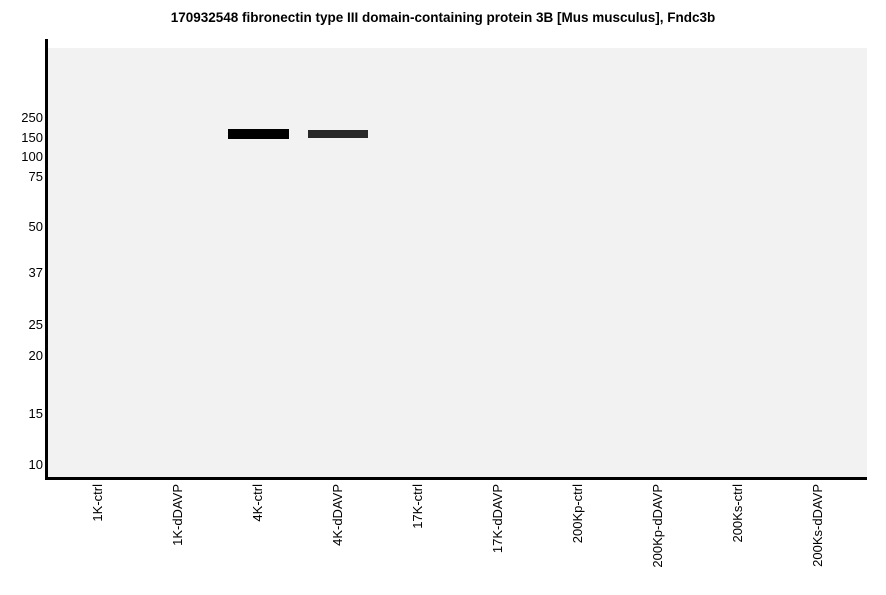  What do you see at coordinates (35, 226) in the screenshot?
I see `mw-marker-label: 50` at bounding box center [35, 226].